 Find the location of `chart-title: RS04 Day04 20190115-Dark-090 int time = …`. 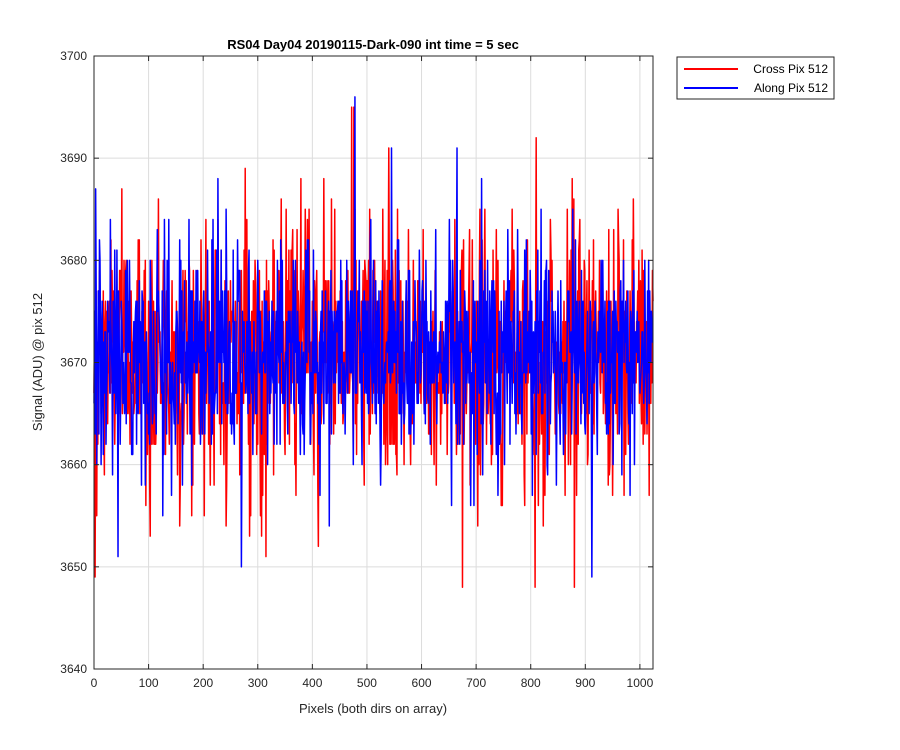

chart-title: RS04 Day04 20190115-Dark-090 int time = … is located at coordinates (373, 44).